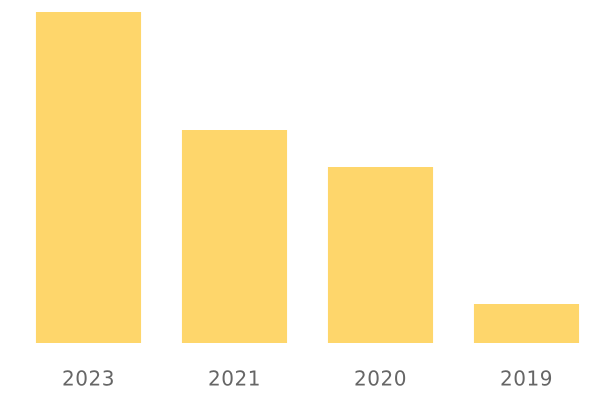 This screenshot has height=400, width=600. What do you see at coordinates (526, 379) in the screenshot?
I see `x-tick-label: 2019` at bounding box center [526, 379].